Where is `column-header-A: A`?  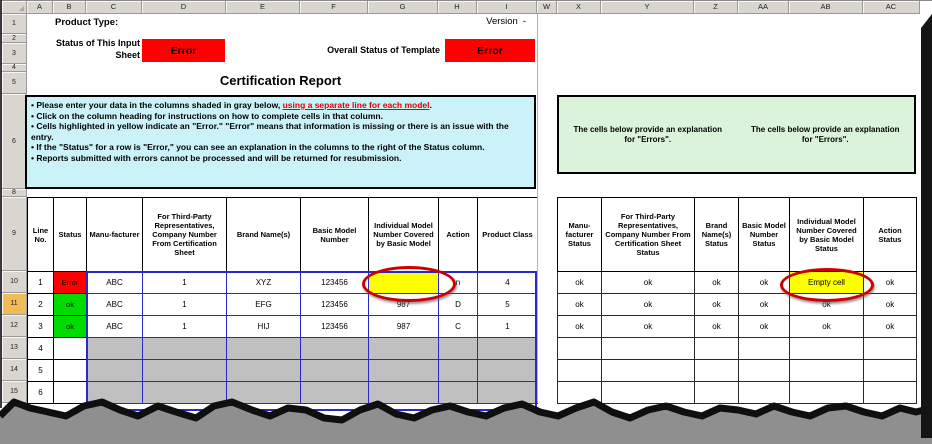
column-header-A: A is located at coordinates (40, 7).